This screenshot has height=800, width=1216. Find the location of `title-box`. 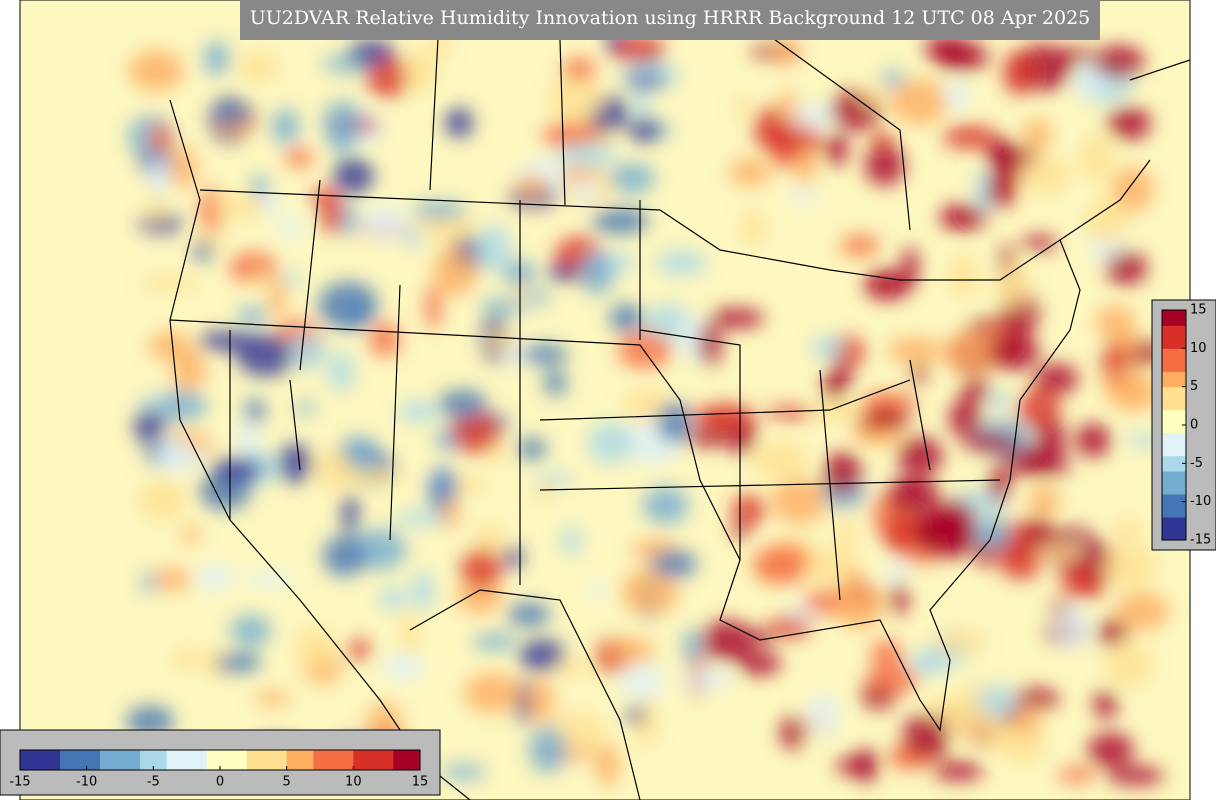

title-box is located at coordinates (670, 20).